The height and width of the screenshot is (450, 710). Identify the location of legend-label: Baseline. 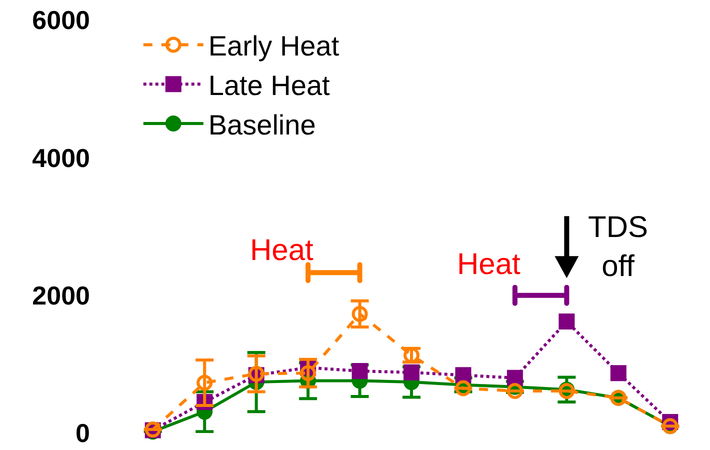
(262, 124).